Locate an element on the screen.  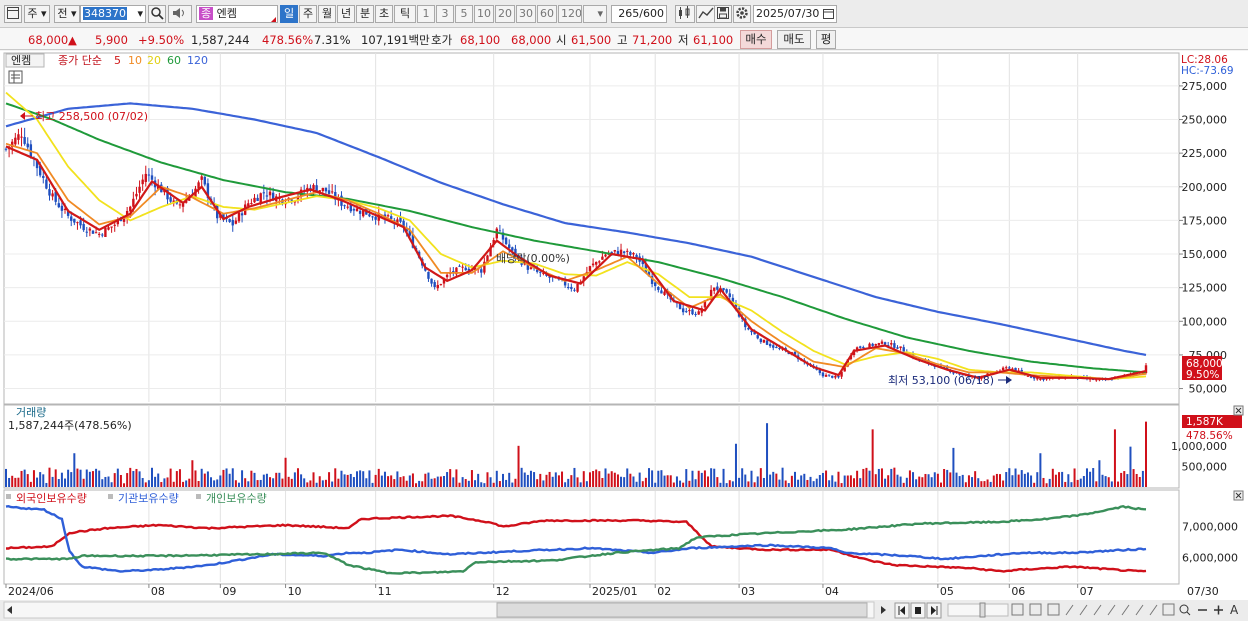
settings-icon is located at coordinates (742, 14).